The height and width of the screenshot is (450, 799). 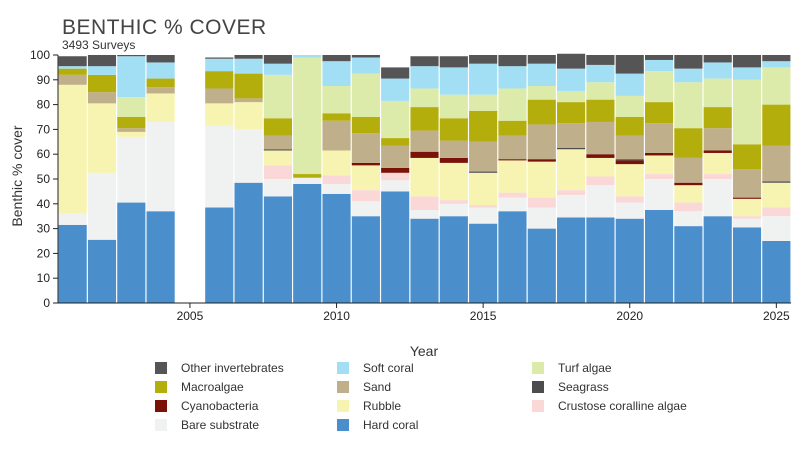 I want to click on bar-soft-coral-2024, so click(x=747, y=73).